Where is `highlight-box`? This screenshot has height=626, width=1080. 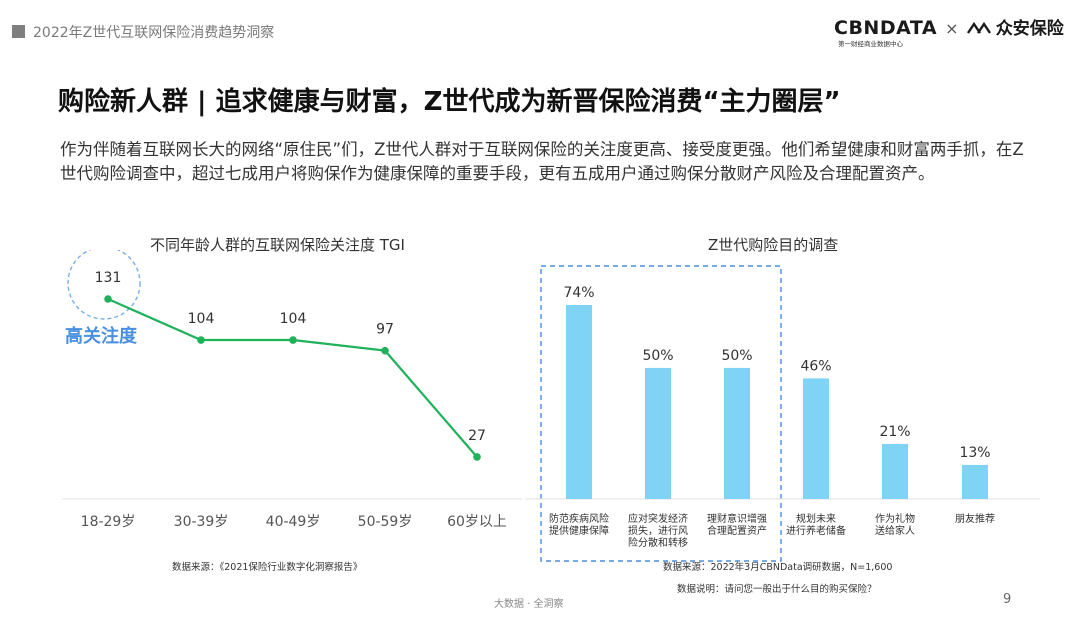 highlight-box is located at coordinates (661, 413).